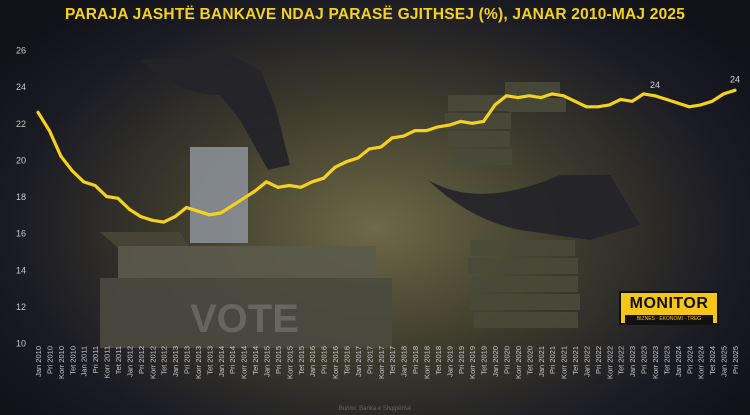  Describe the element at coordinates (129, 361) in the screenshot. I see `x-tick-label: Jan 2012` at that location.